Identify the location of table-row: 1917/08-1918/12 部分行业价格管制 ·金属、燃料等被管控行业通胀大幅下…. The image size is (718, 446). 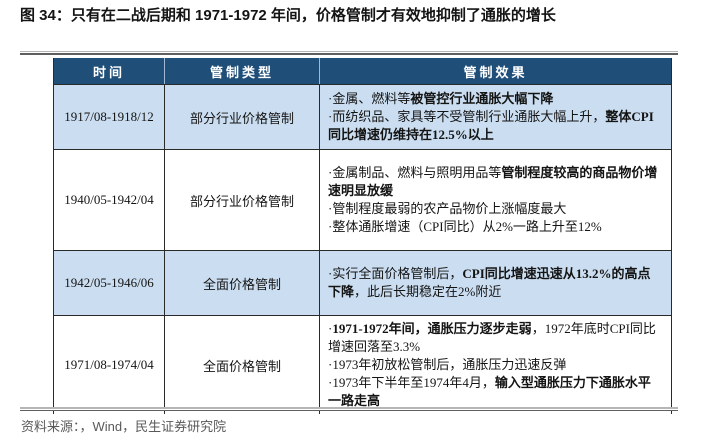
(362, 116).